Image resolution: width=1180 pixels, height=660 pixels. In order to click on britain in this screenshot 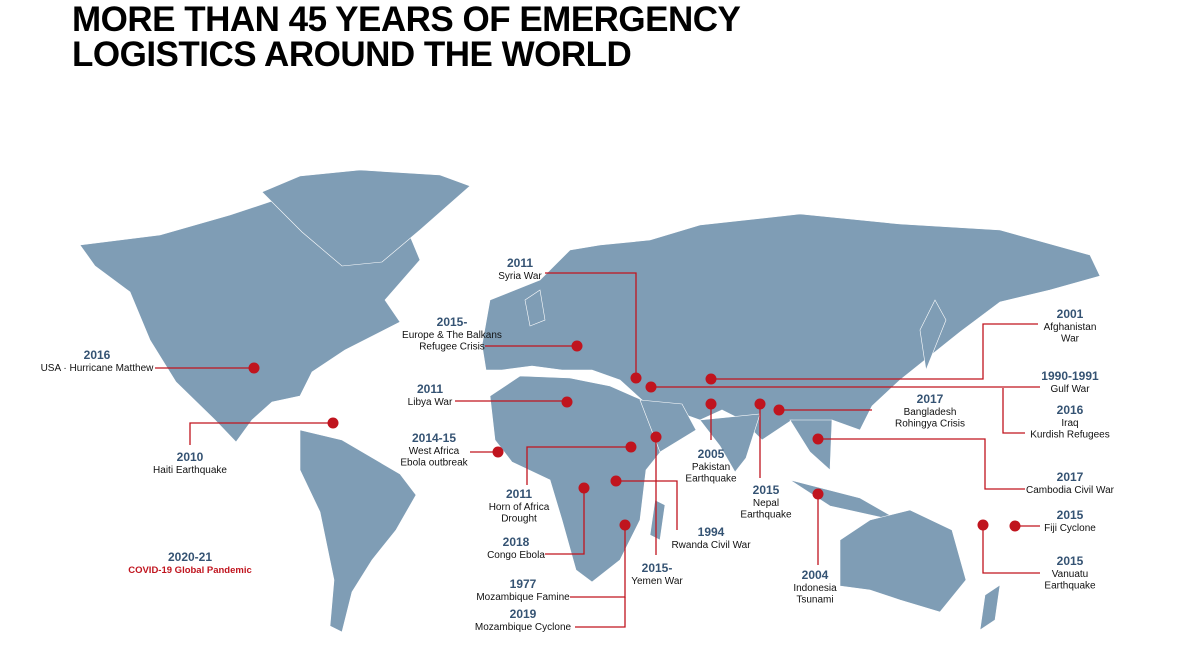, I will do `click(535, 308)`.